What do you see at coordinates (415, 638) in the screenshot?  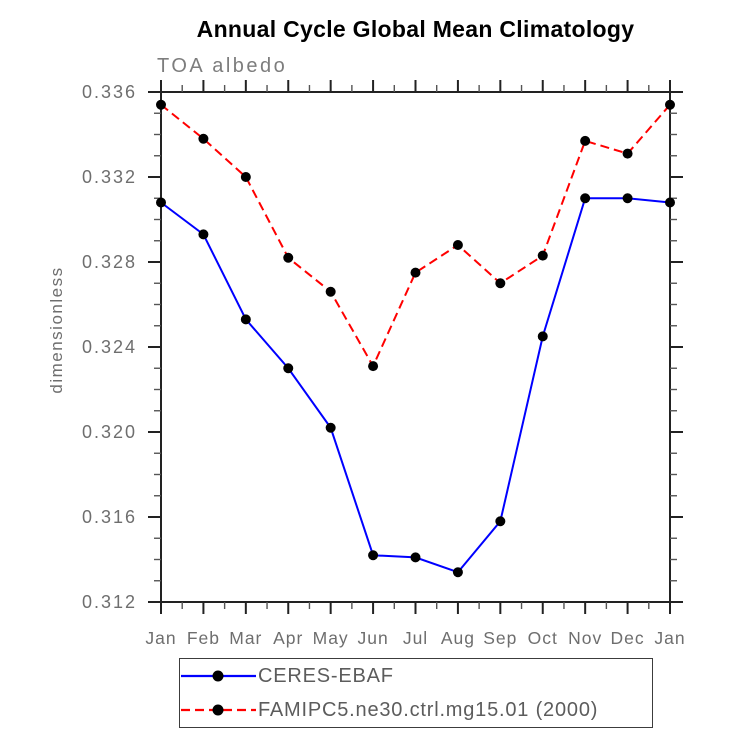 I see `x-tick-label: Jul` at bounding box center [415, 638].